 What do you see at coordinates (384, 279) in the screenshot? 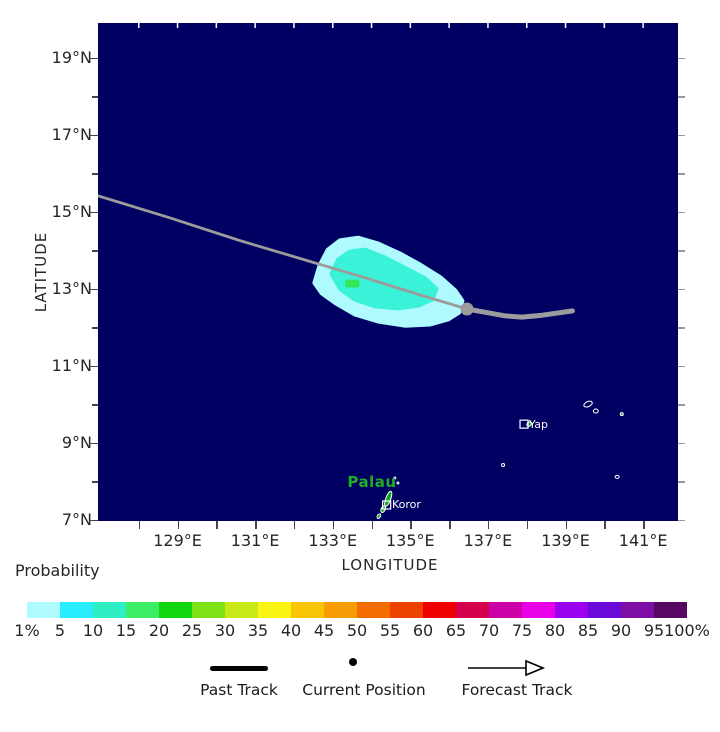
I see `probability-contour-5%` at bounding box center [384, 279].